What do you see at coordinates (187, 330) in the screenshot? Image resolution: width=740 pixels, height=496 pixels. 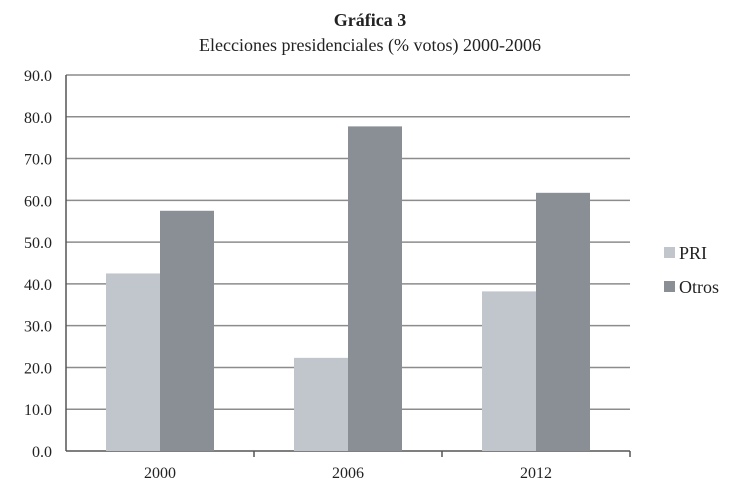 I see `bar-otros-2000` at bounding box center [187, 330].